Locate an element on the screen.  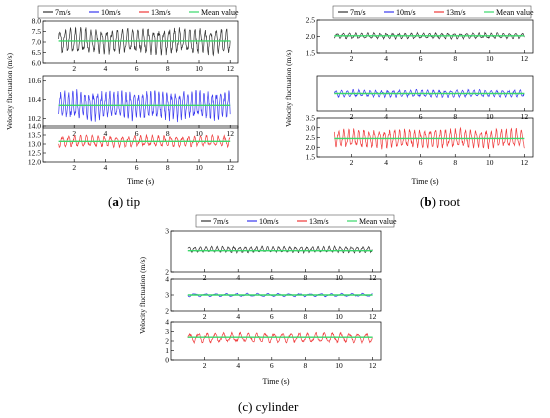
panel-0: 1.5 2.0 2.5 2 4 6 8 10 12 is located at coordinates (420, 39).